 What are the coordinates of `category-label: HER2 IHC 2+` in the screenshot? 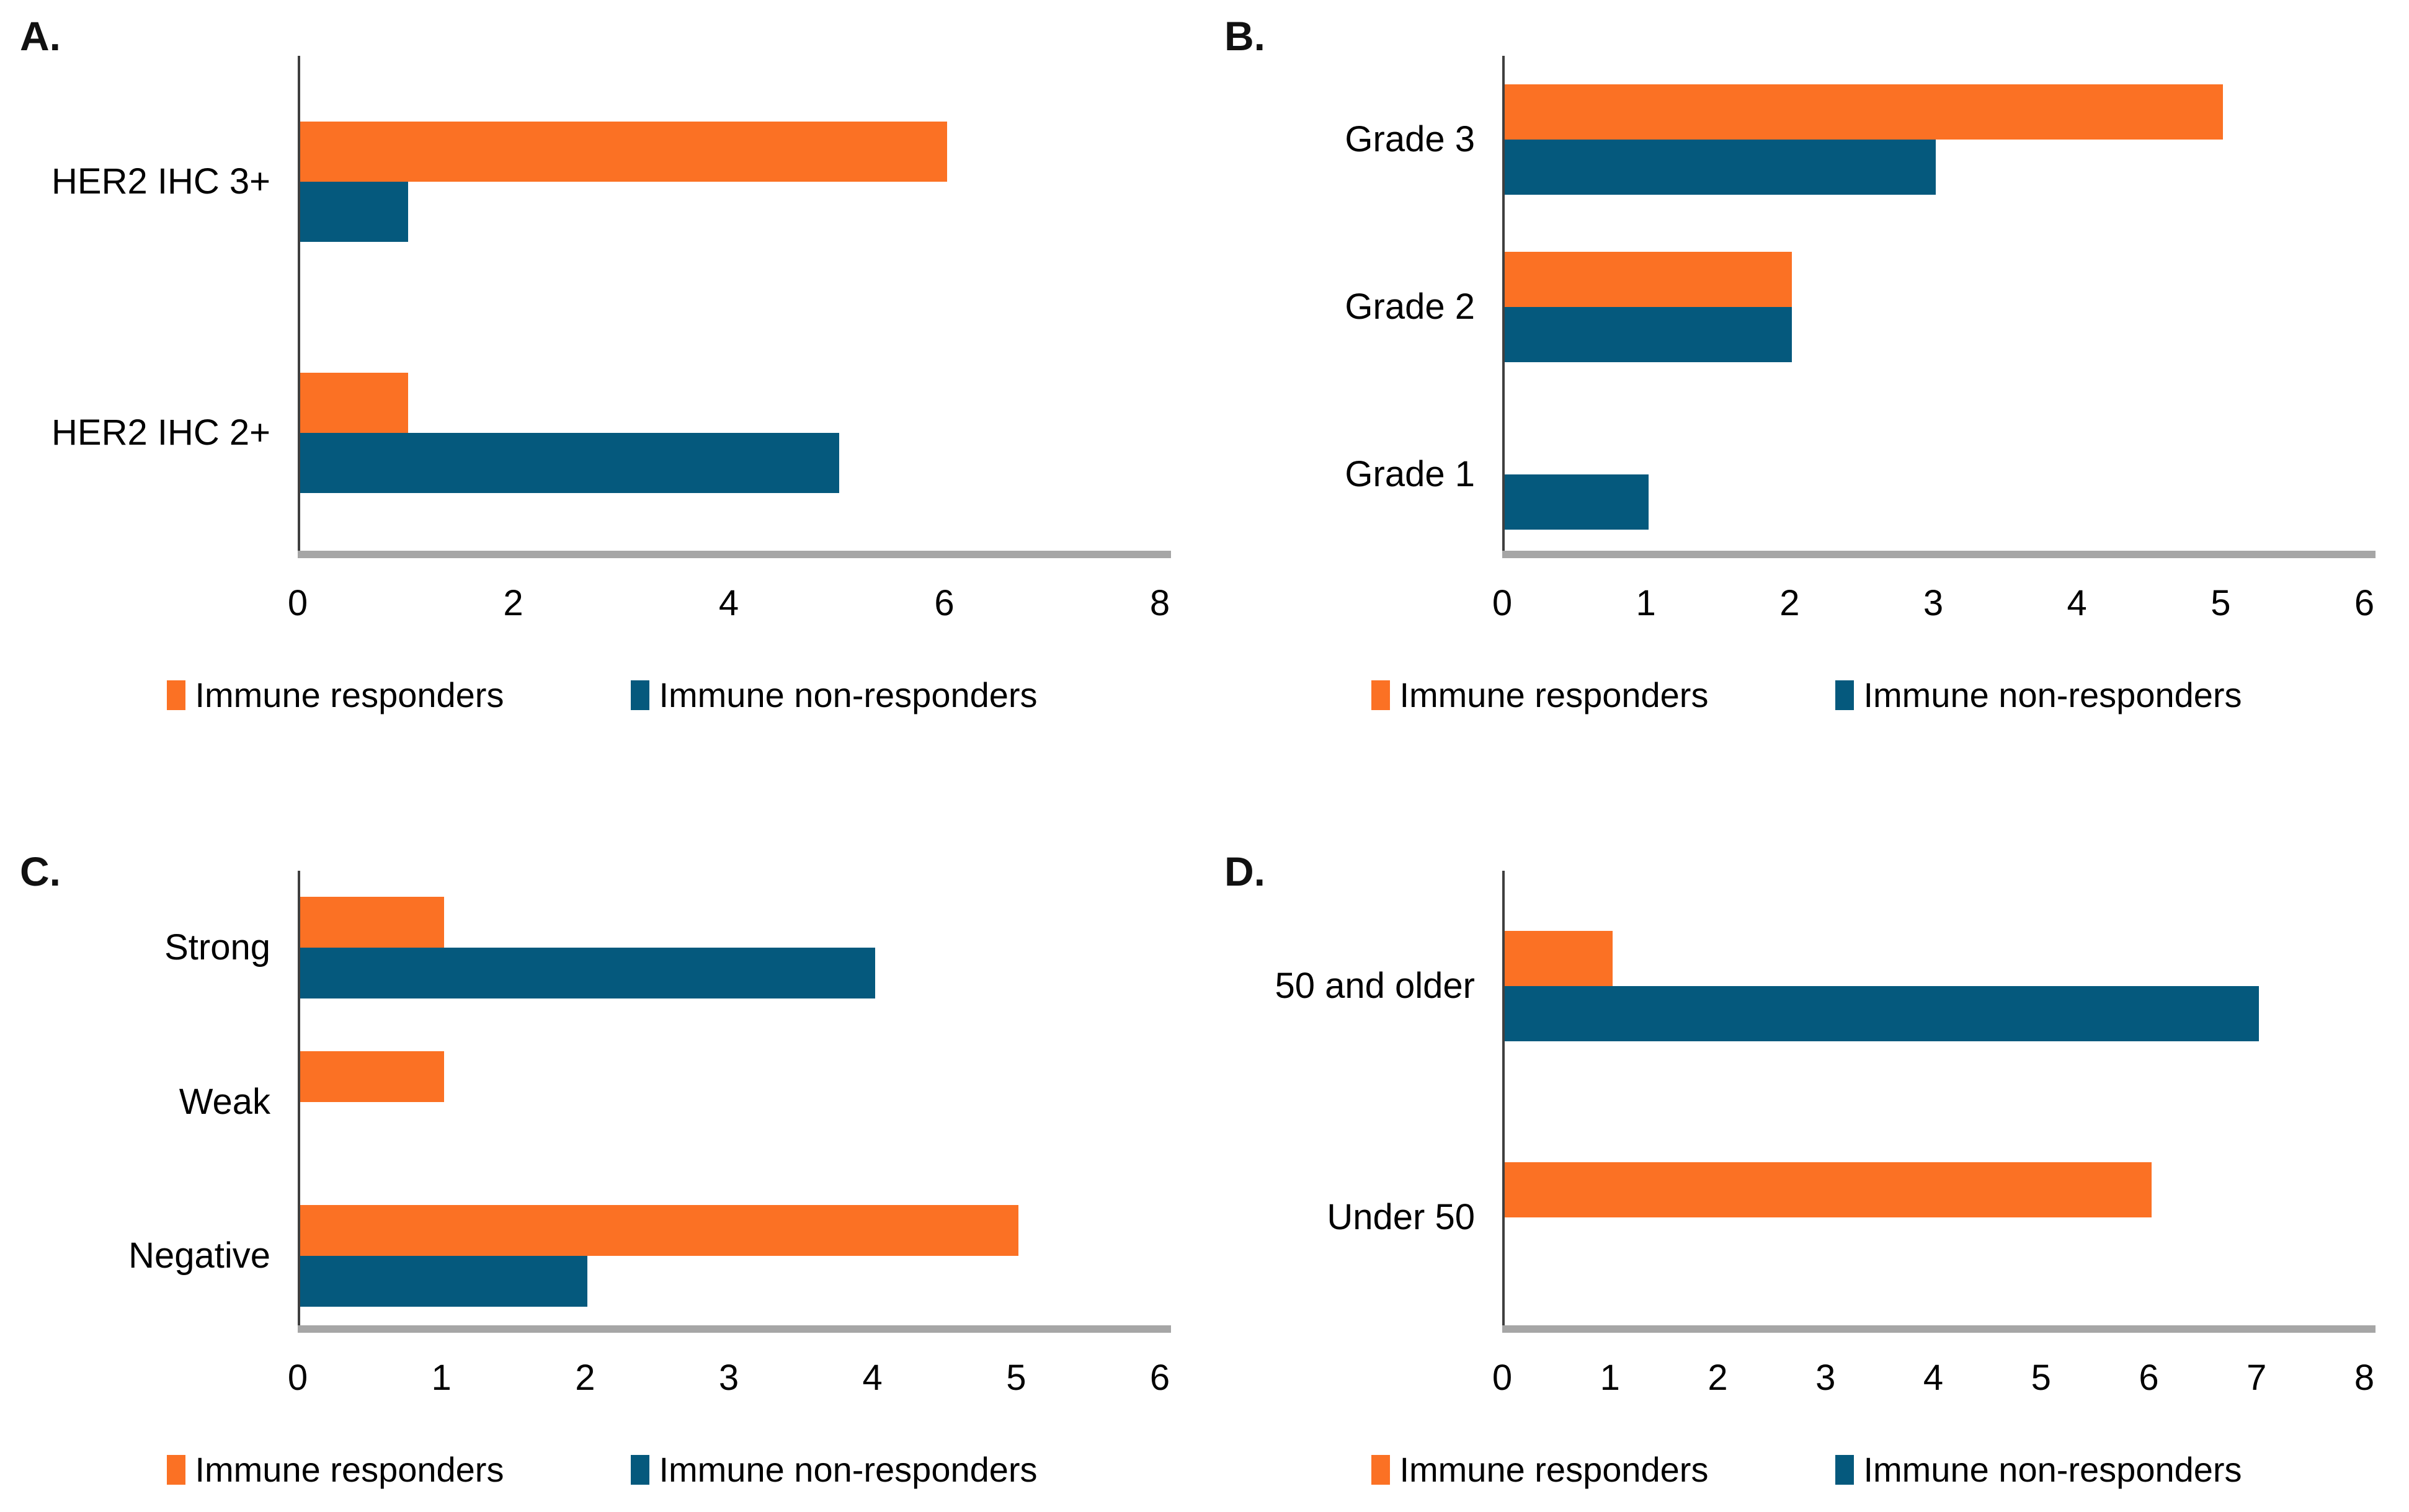 It's located at (160, 432).